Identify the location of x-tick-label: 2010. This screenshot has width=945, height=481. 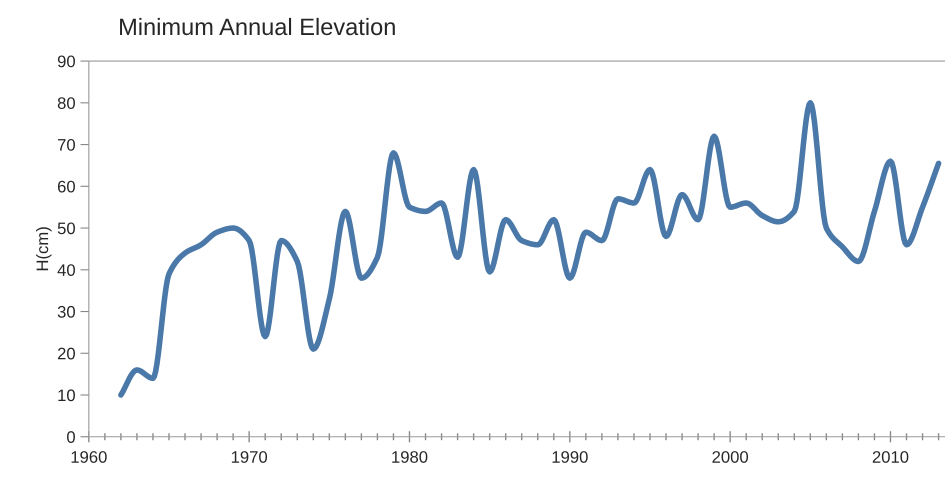
(890, 457).